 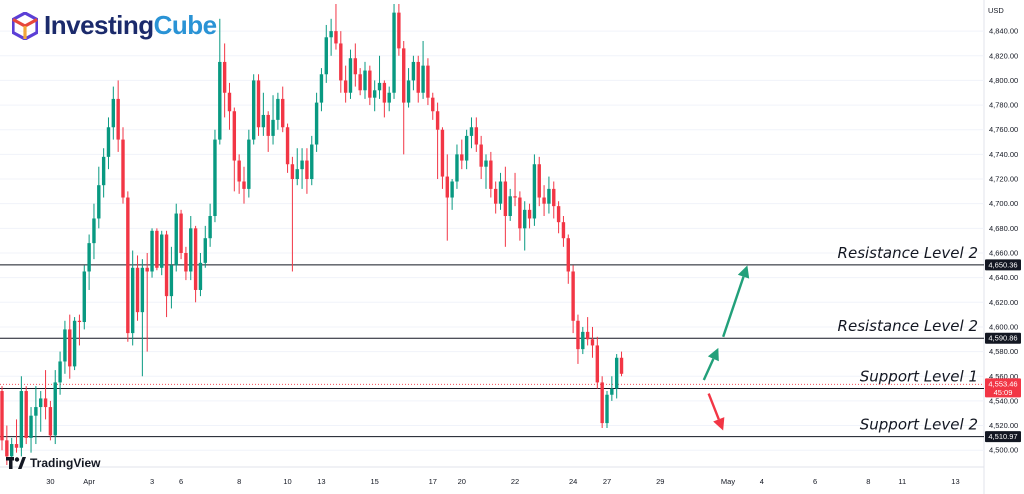 I want to click on x-tick-label: 30, so click(x=50, y=481).